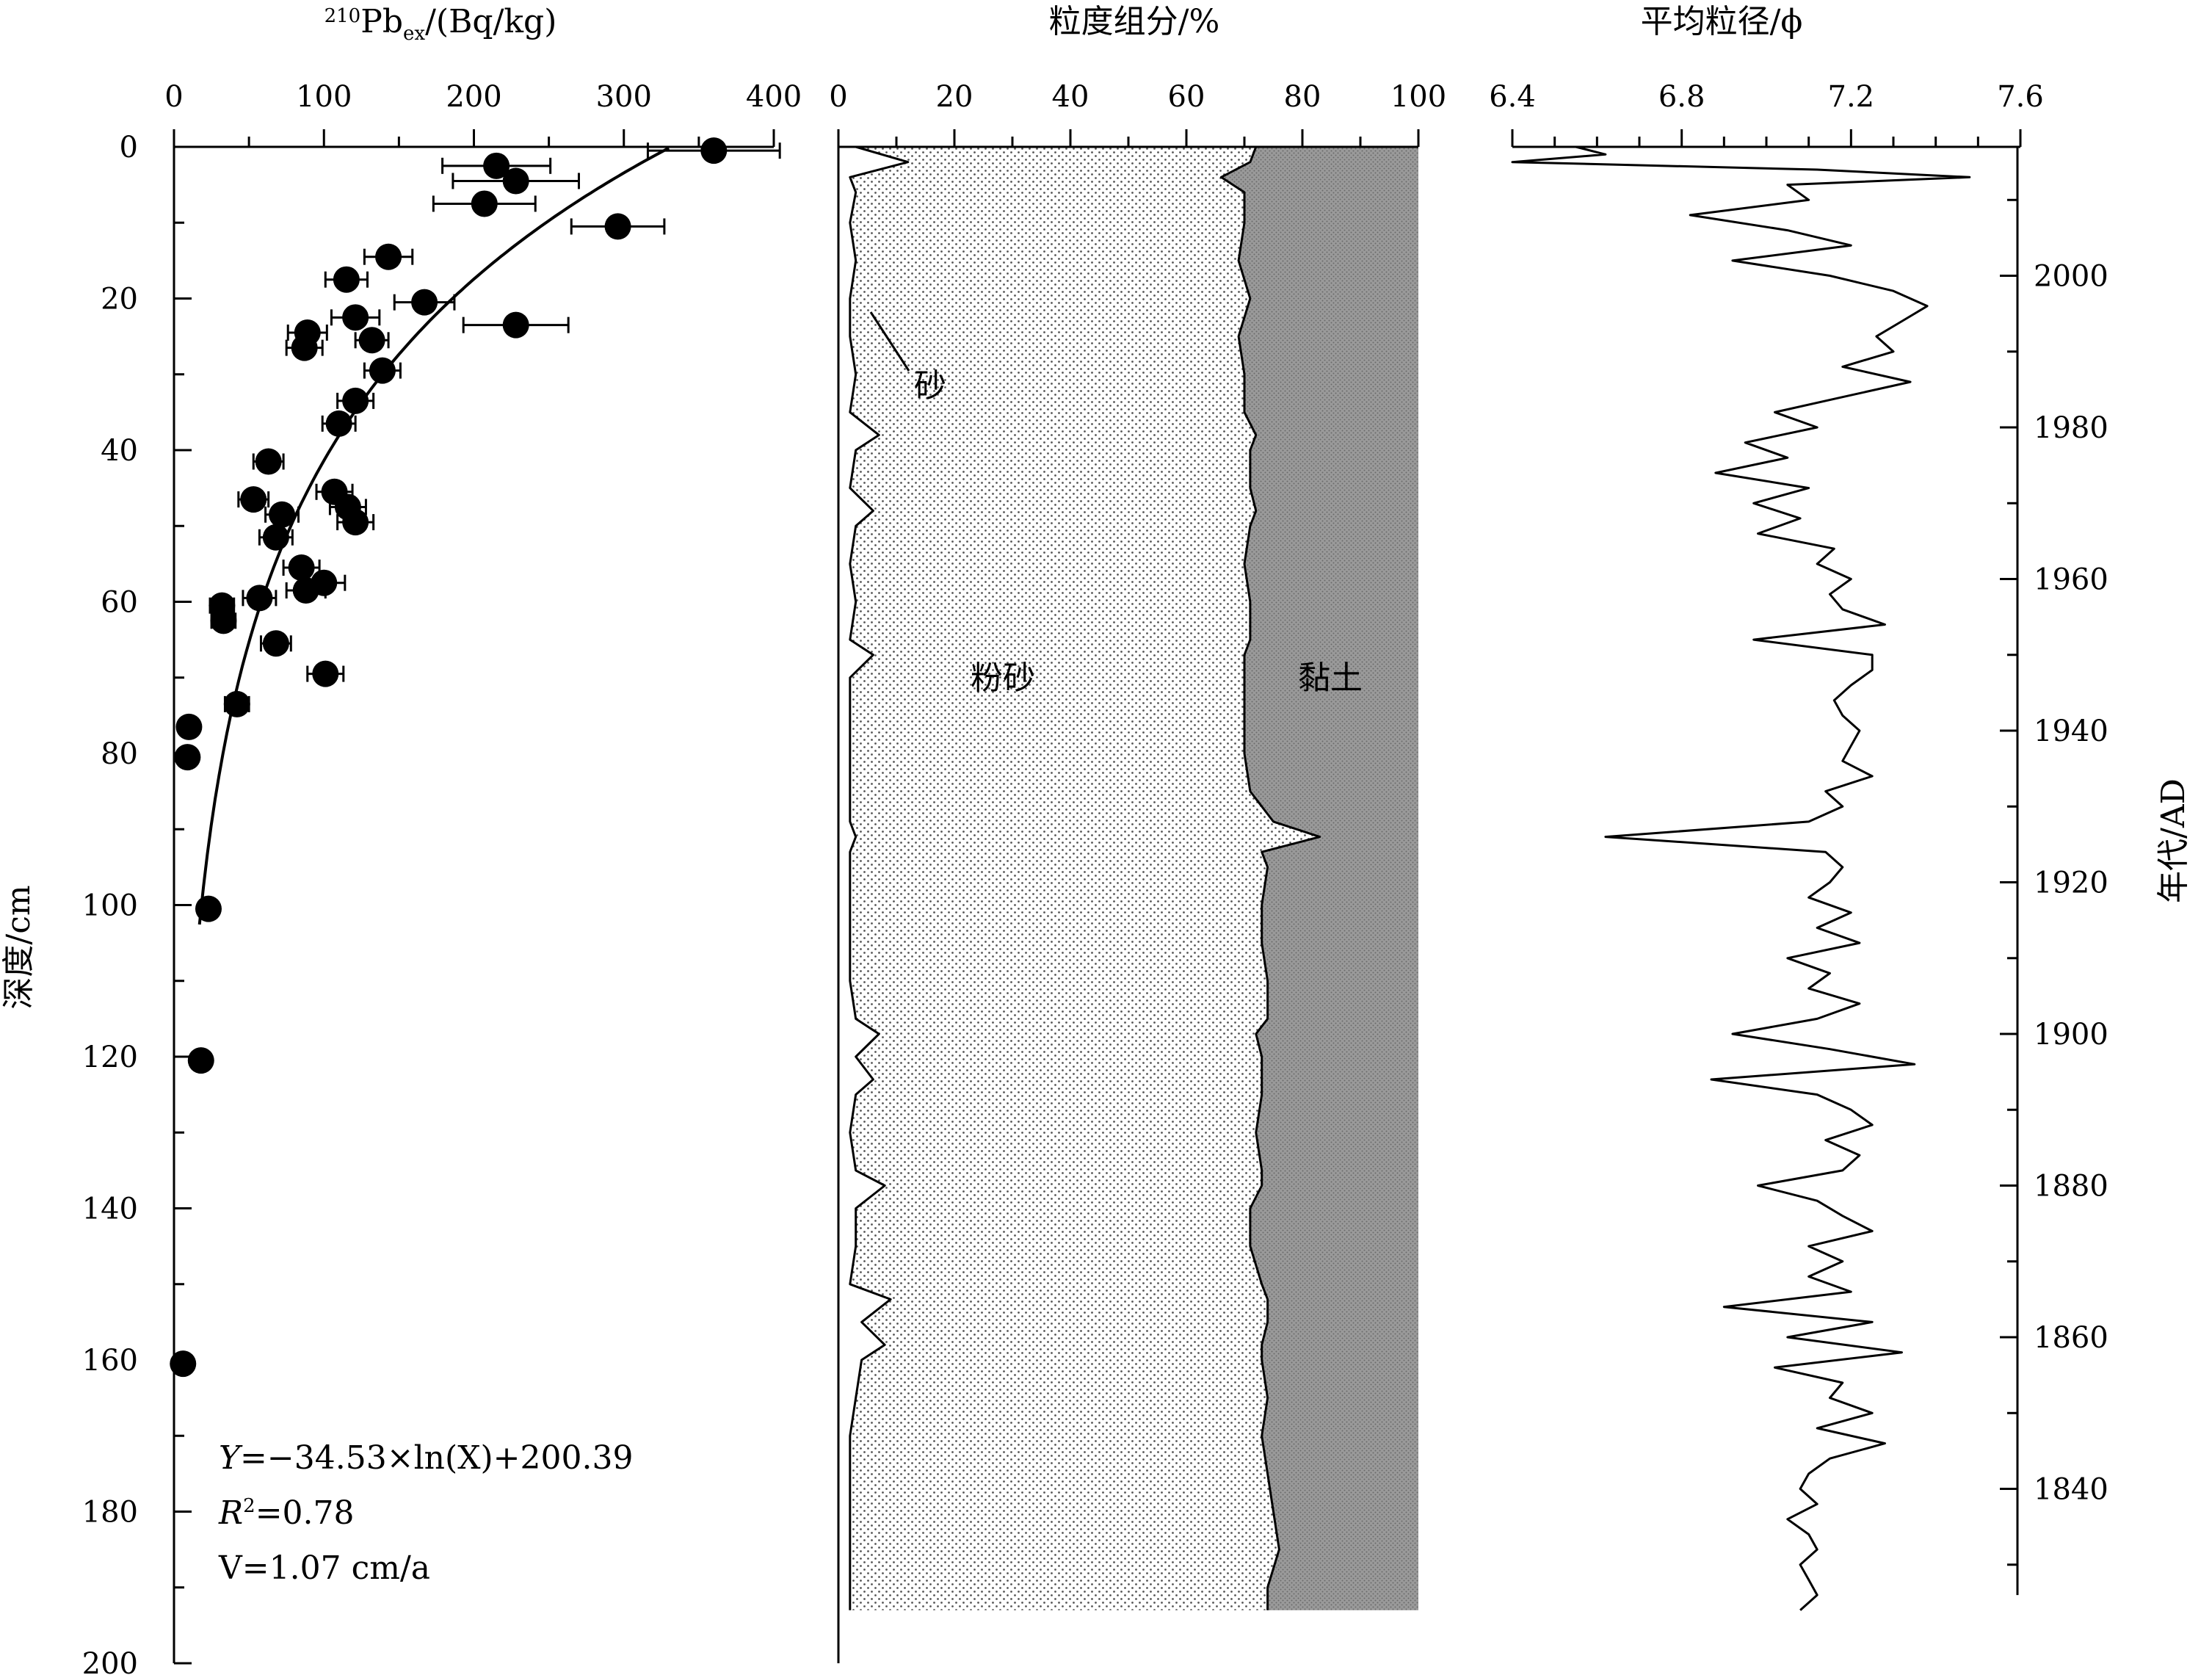  Describe the element at coordinates (1070, 97) in the screenshot. I see `grain-components-tick-label: 40` at that location.